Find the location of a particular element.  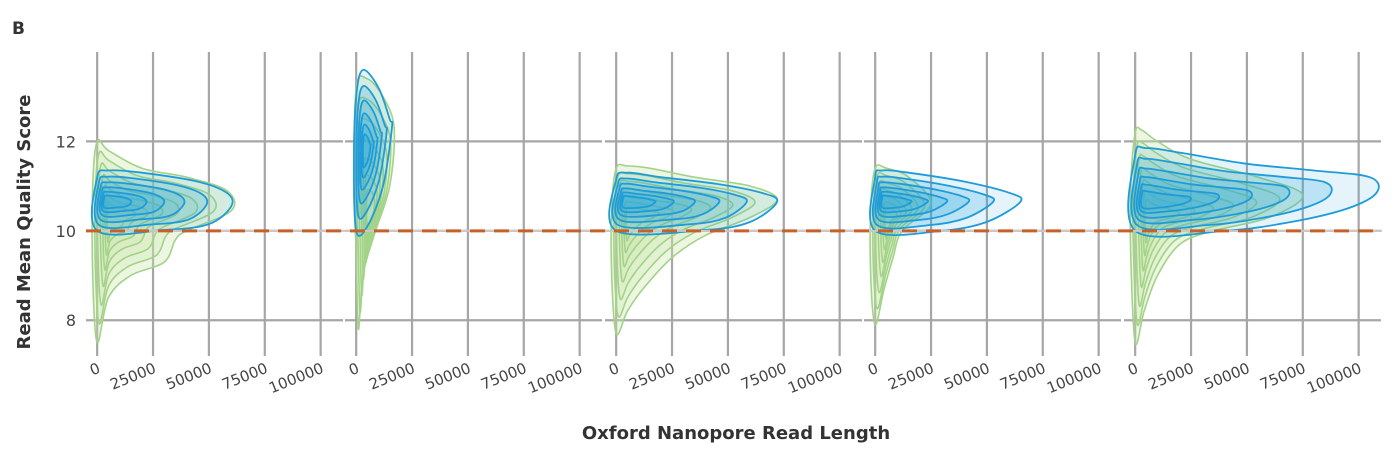

y-tick-label: 8 is located at coordinates (71, 320).